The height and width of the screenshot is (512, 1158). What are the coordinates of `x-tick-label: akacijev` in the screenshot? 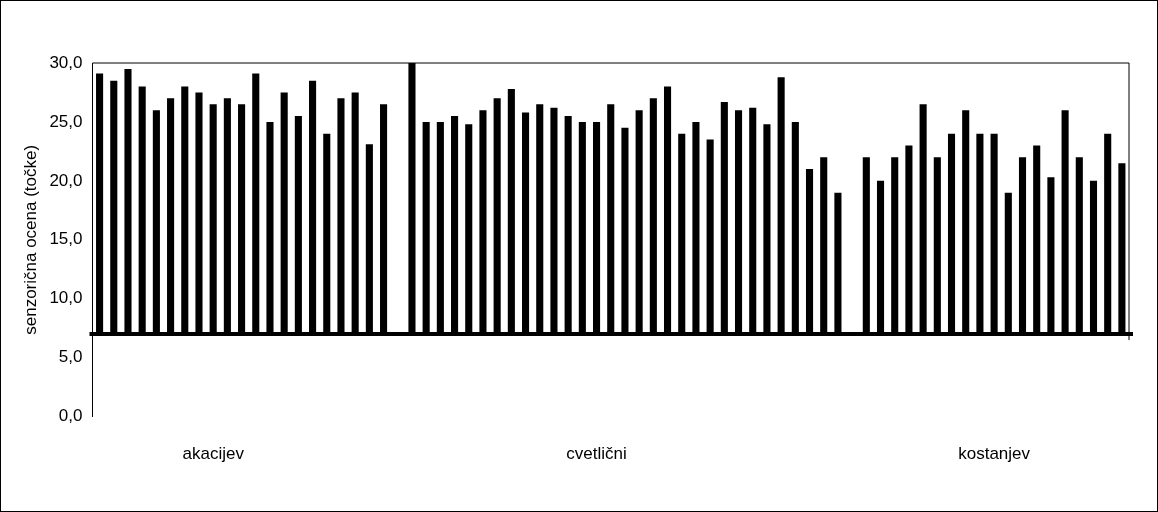 It's located at (213, 454).